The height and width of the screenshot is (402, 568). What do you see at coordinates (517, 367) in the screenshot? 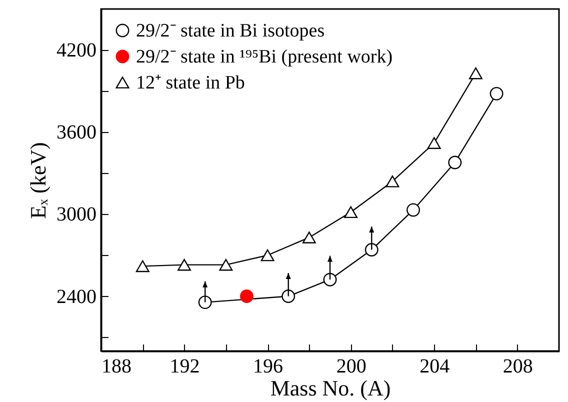
I see `x-tick-label: 208` at bounding box center [517, 367].